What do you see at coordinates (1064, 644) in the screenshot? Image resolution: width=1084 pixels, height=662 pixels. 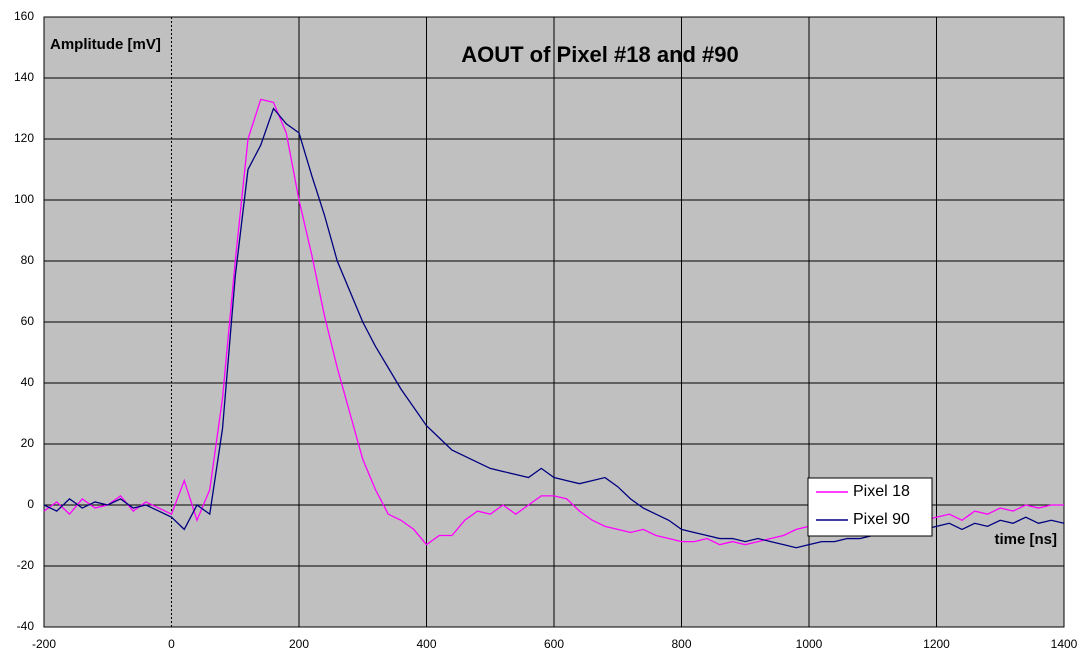 I see `x-tick-label: 1400` at bounding box center [1064, 644].